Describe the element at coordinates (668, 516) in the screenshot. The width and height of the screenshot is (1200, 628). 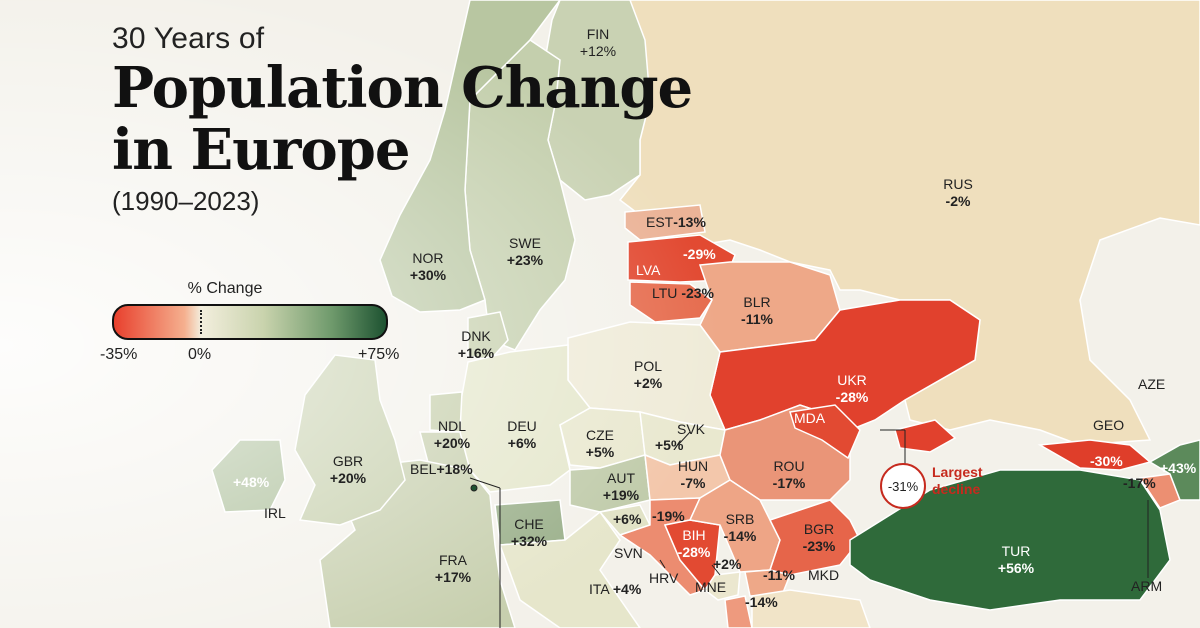
I see `country-value-hrv: -19%` at that location.